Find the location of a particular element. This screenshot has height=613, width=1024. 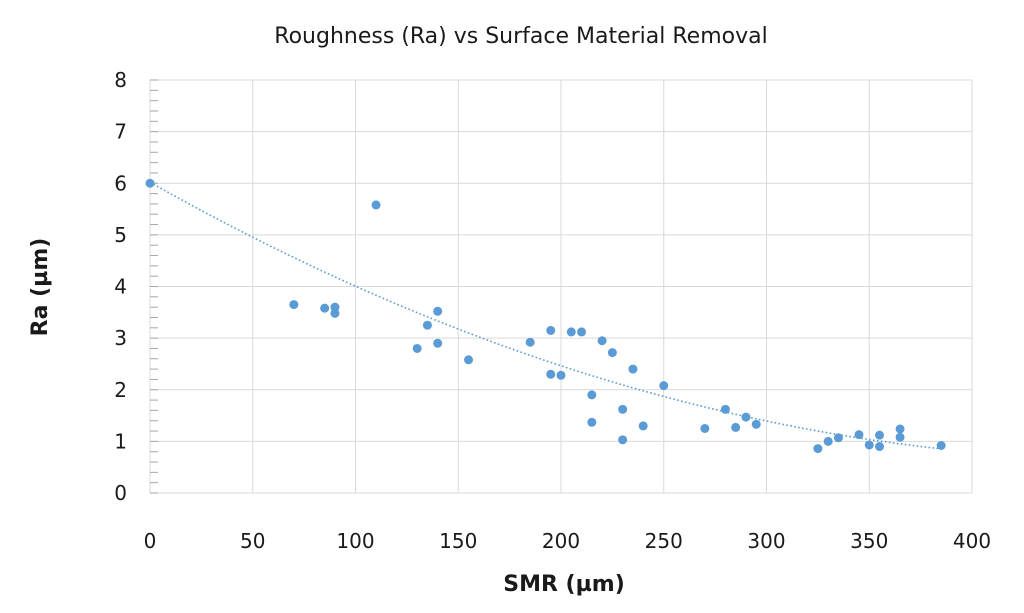

x-tick-label: 250 is located at coordinates (664, 541).